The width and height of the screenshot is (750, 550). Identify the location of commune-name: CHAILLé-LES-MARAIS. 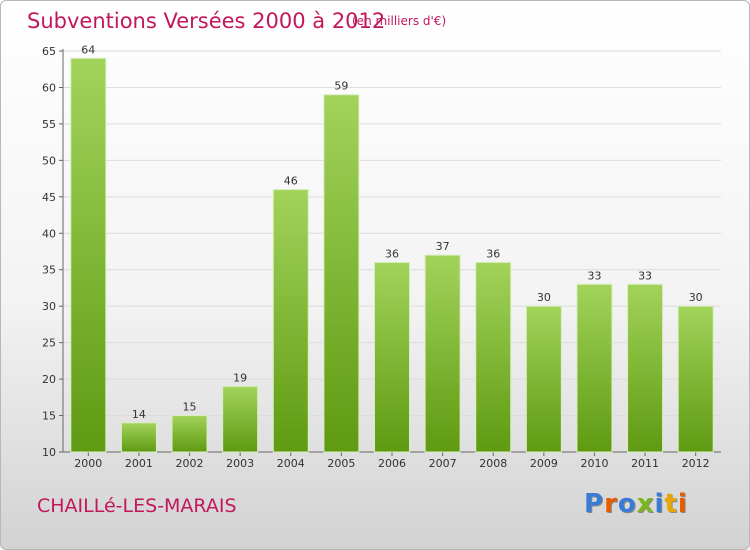
(137, 506).